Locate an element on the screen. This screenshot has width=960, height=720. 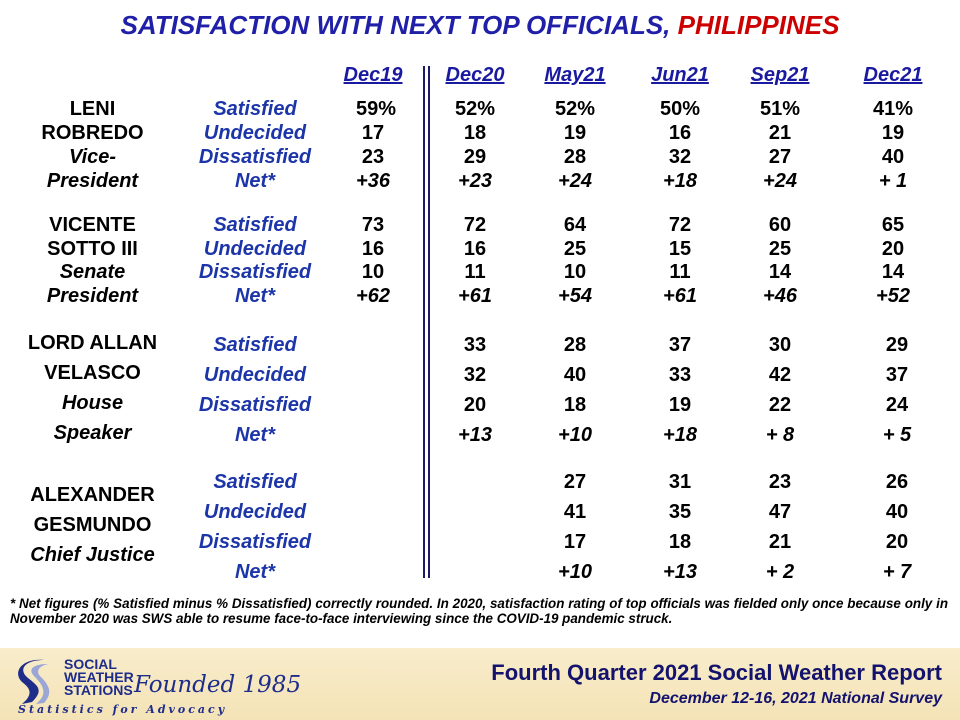
table-cell: 31 is located at coordinates (680, 482).